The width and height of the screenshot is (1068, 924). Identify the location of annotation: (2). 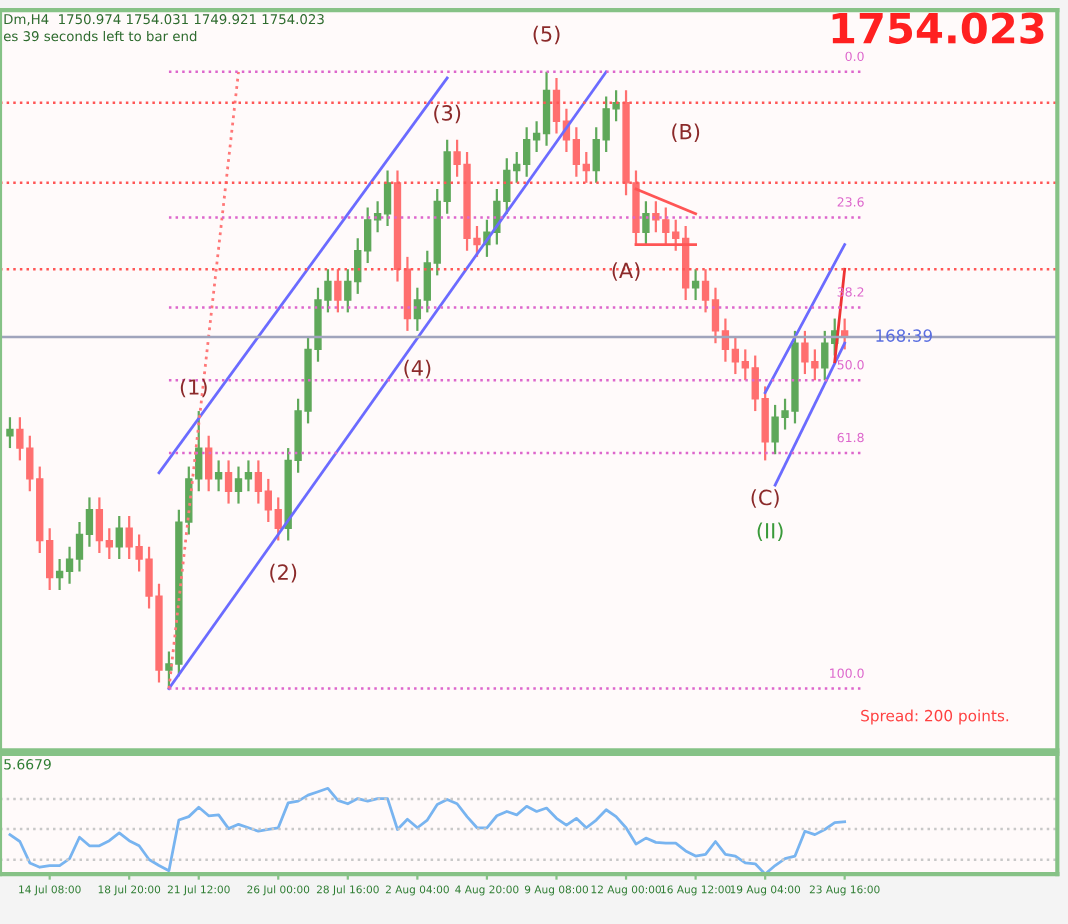
(283, 573).